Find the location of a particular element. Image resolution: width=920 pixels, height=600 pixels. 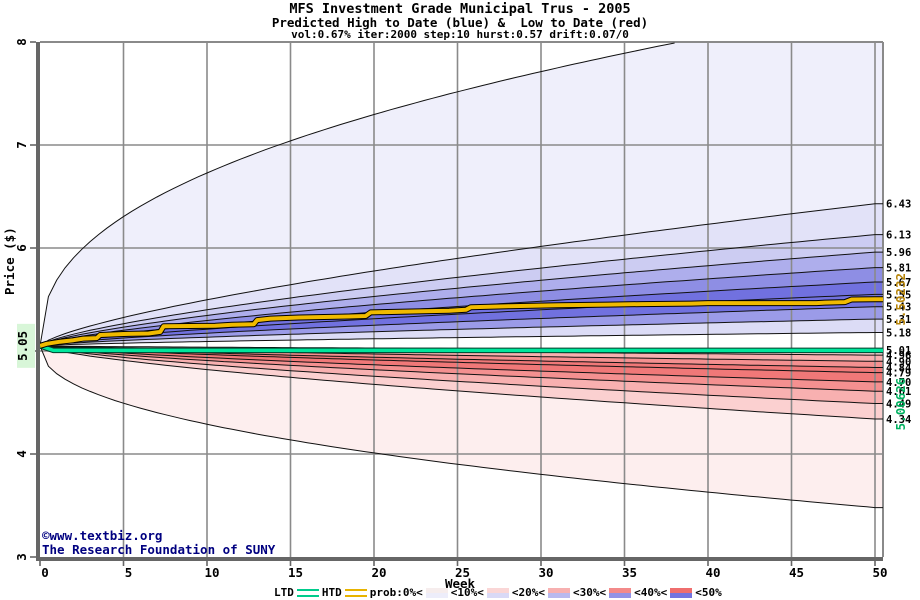

legend-htd-label: HTD is located at coordinates (331, 592).